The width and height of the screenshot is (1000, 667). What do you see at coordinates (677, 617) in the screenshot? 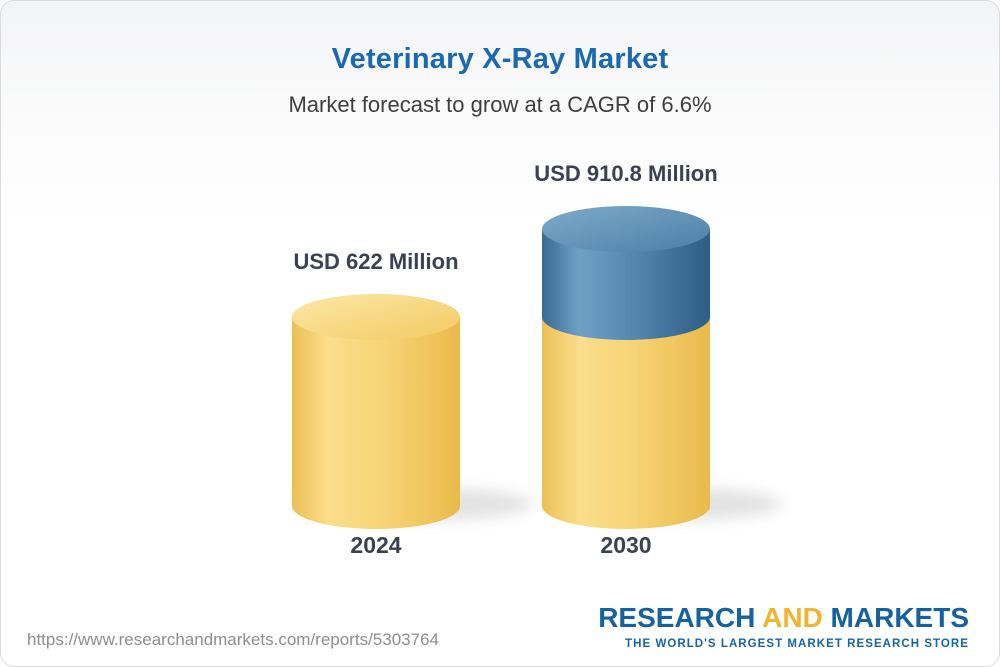
I see `logo-research: RESEARCH` at bounding box center [677, 617].